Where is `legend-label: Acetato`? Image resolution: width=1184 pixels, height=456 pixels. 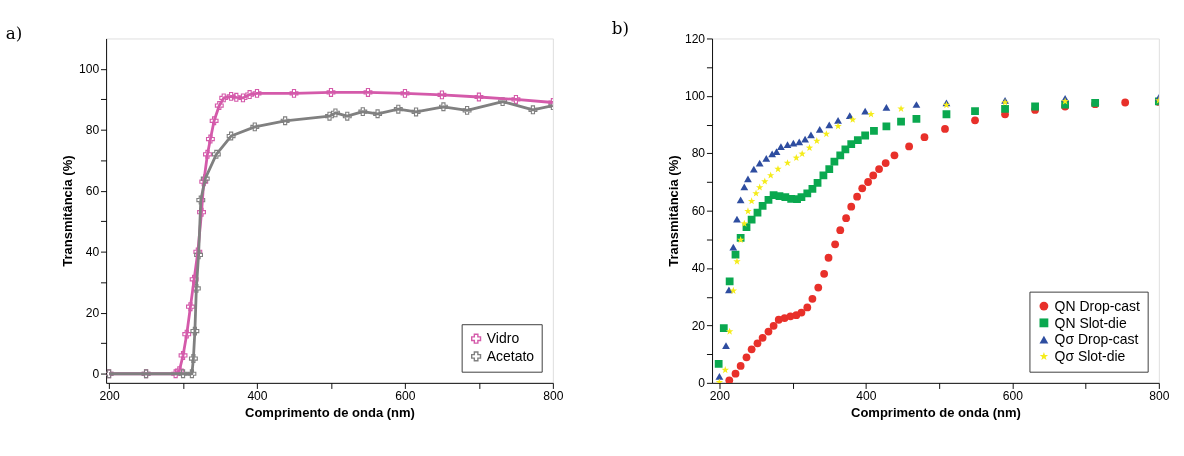 legend-label: Acetato is located at coordinates (510, 356).